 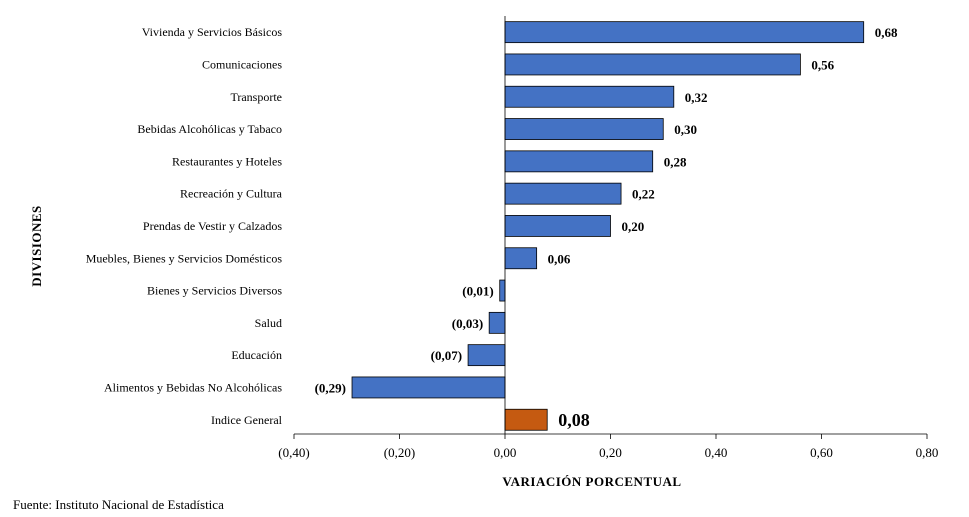 I want to click on category-label: Restaurantes y Hoteles, so click(x=227, y=161).